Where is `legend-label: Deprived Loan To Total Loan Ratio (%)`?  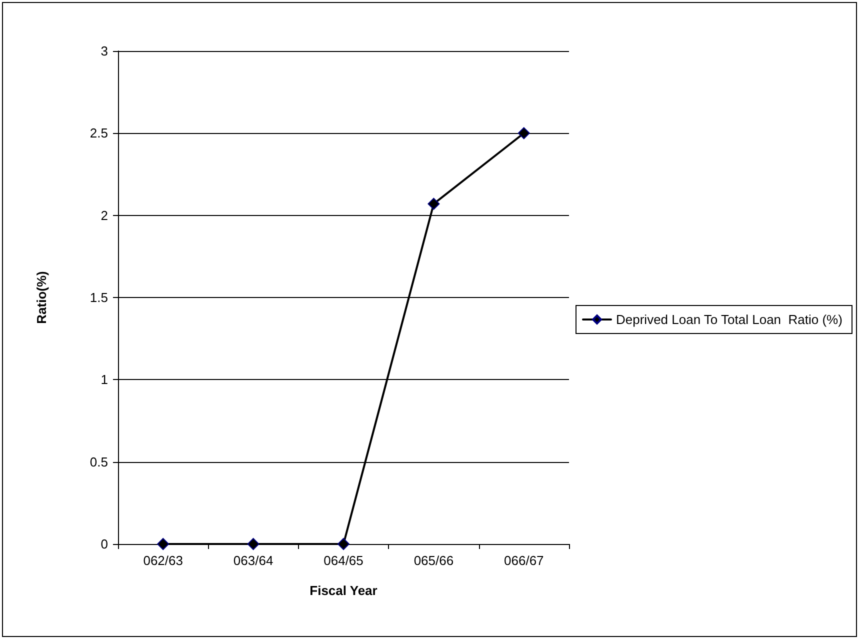
legend-label: Deprived Loan To Total Loan Ratio (%) is located at coordinates (729, 319).